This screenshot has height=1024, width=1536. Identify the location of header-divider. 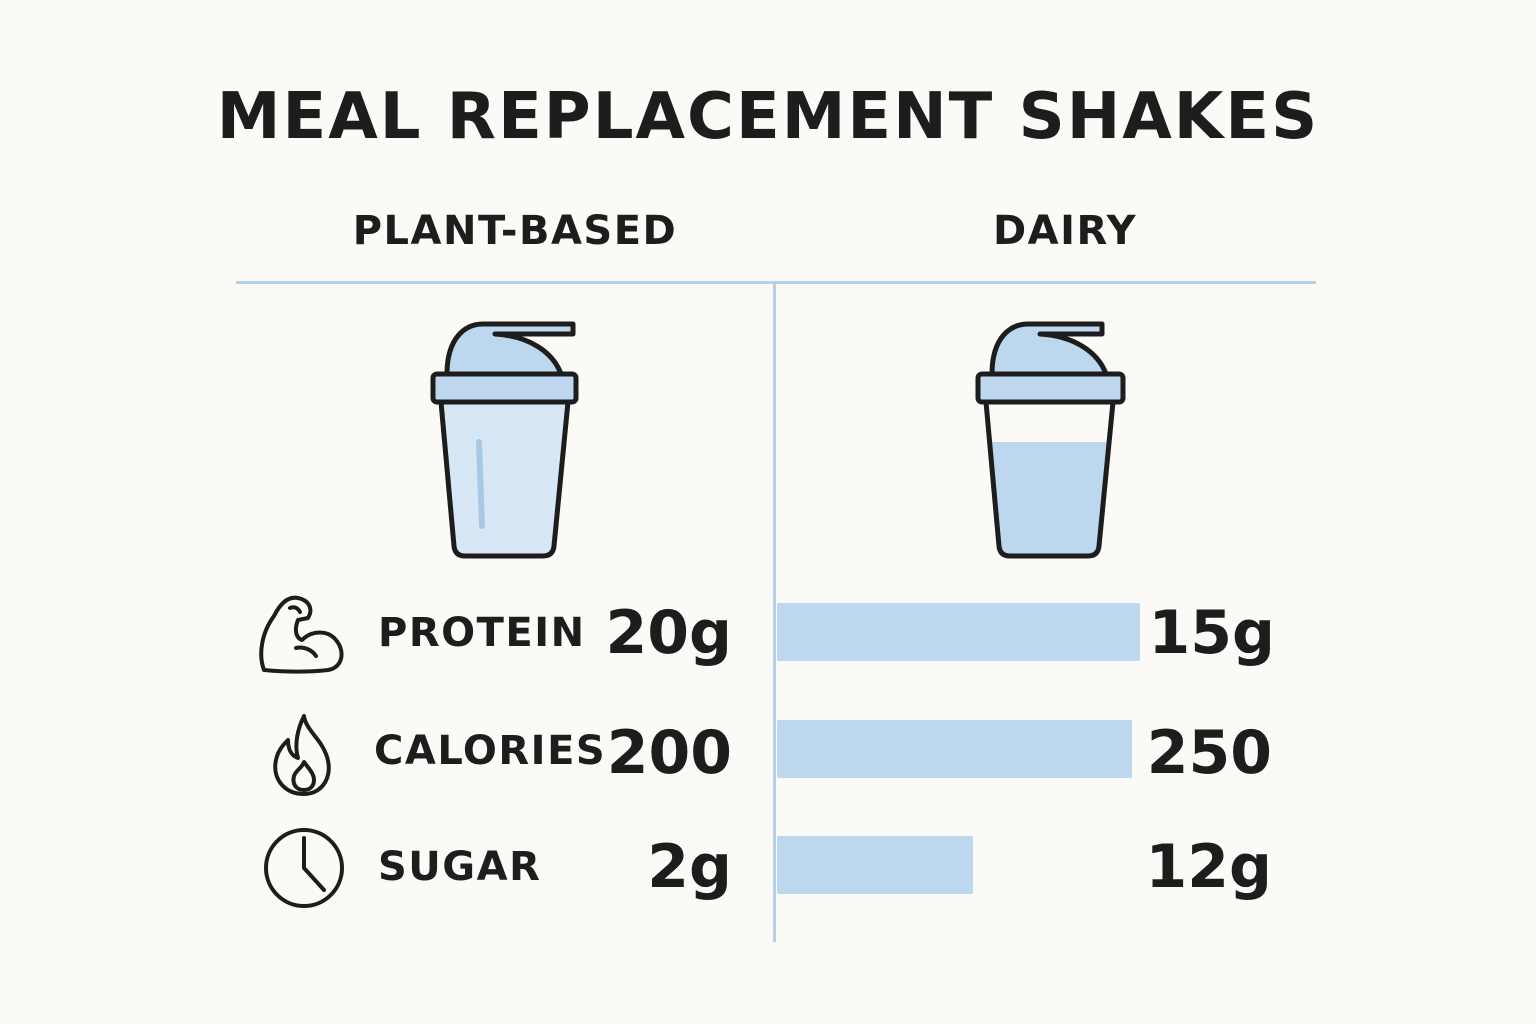
(776, 282).